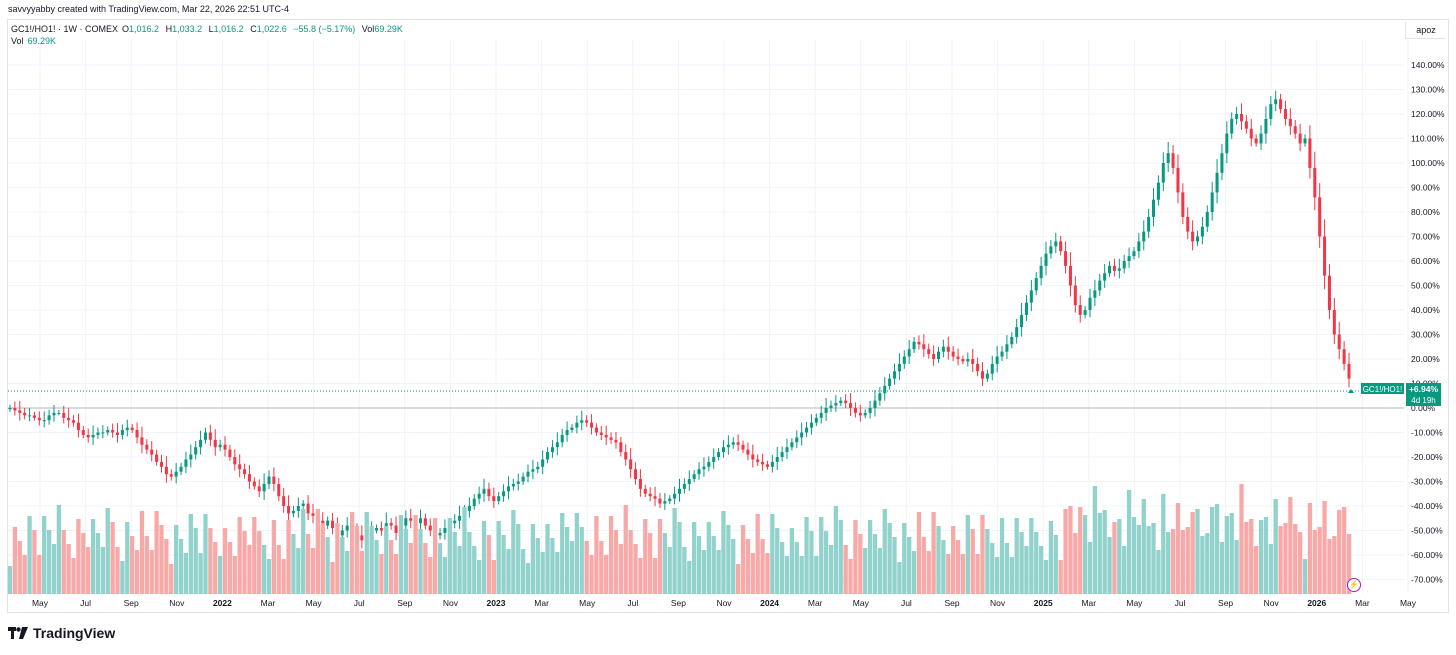  Describe the element at coordinates (1425, 188) in the screenshot. I see `y-tick-label: 90.00%` at that location.